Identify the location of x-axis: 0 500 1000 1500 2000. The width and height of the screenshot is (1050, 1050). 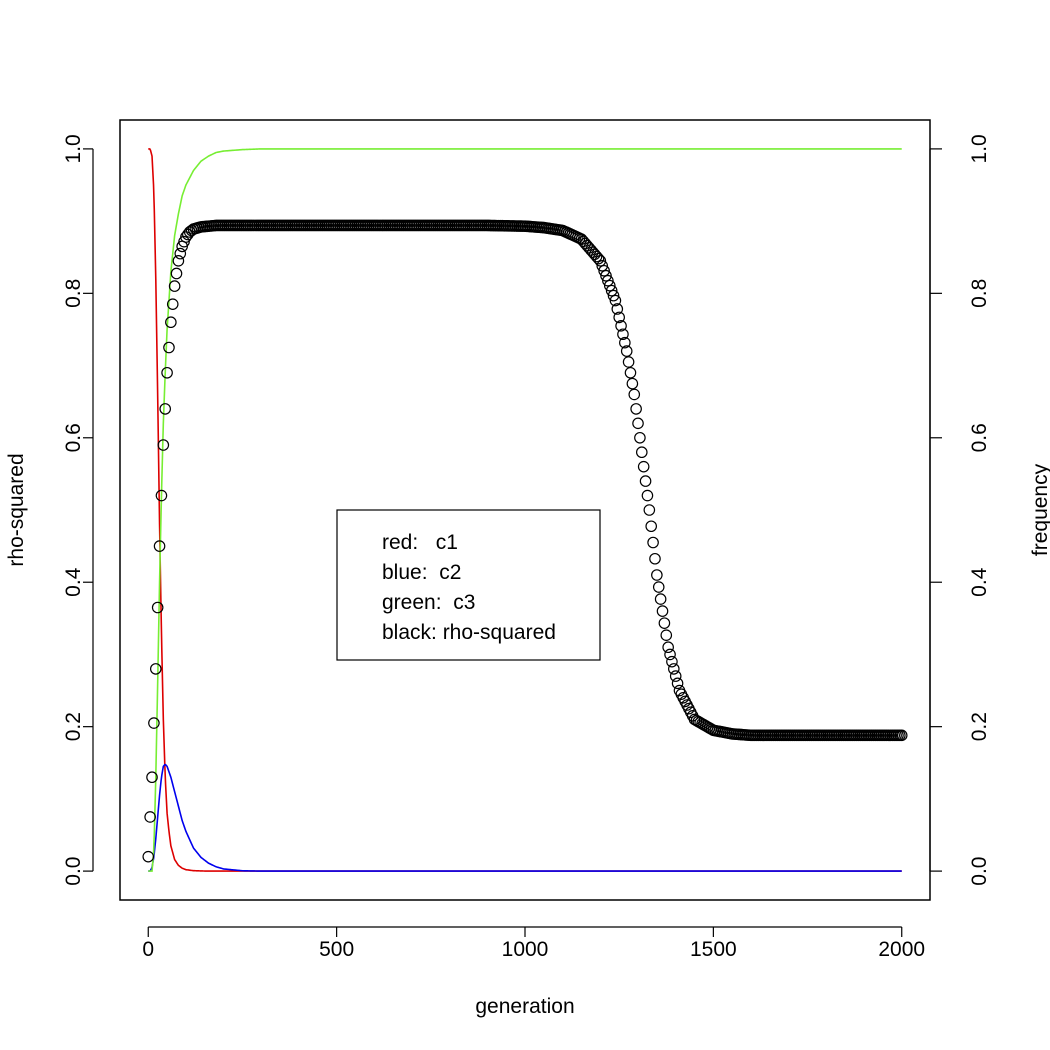
(533, 943).